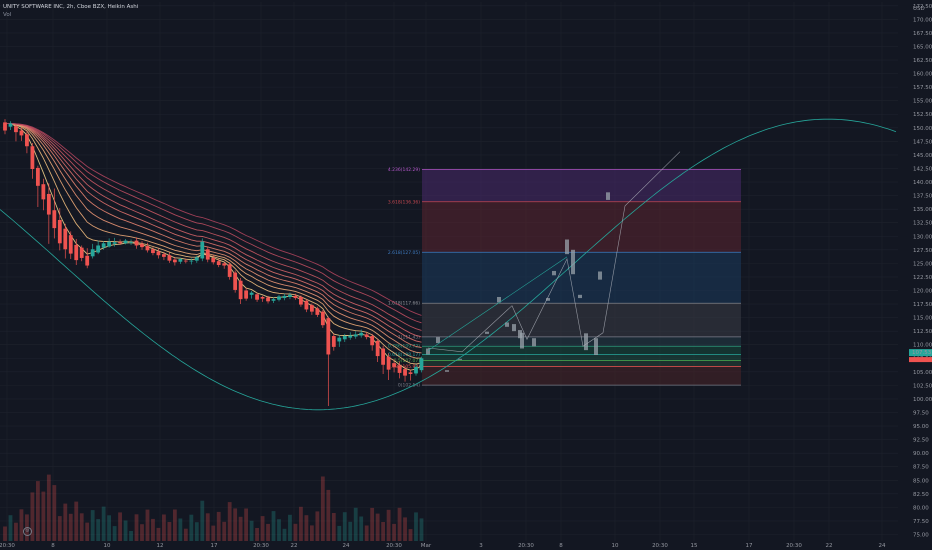 The width and height of the screenshot is (932, 550). Describe the element at coordinates (922, 34) in the screenshot. I see `price-tick: 167.50` at that location.